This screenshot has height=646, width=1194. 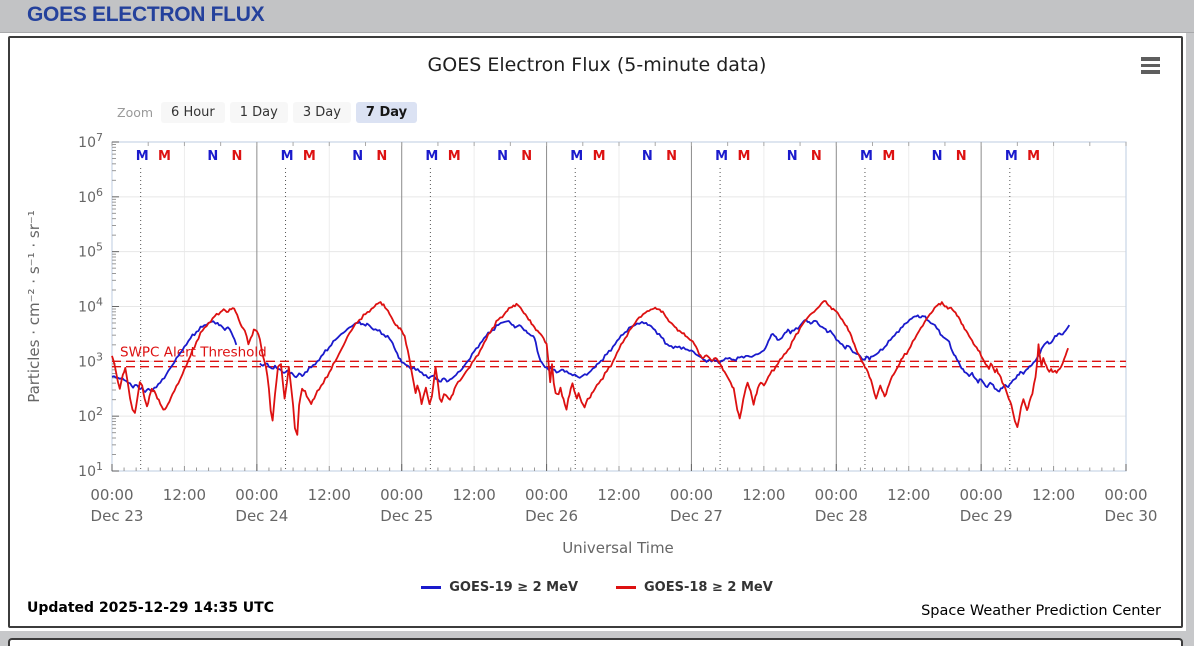 I want to click on page-title: GOES ELECTRON FLUX, so click(x=146, y=14).